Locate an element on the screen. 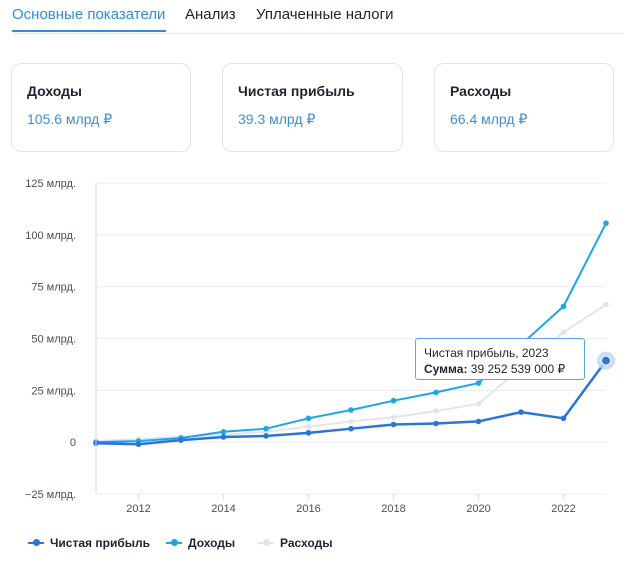 This screenshot has height=563, width=634. y-tick-label: 25 млрд. is located at coordinates (53, 391).